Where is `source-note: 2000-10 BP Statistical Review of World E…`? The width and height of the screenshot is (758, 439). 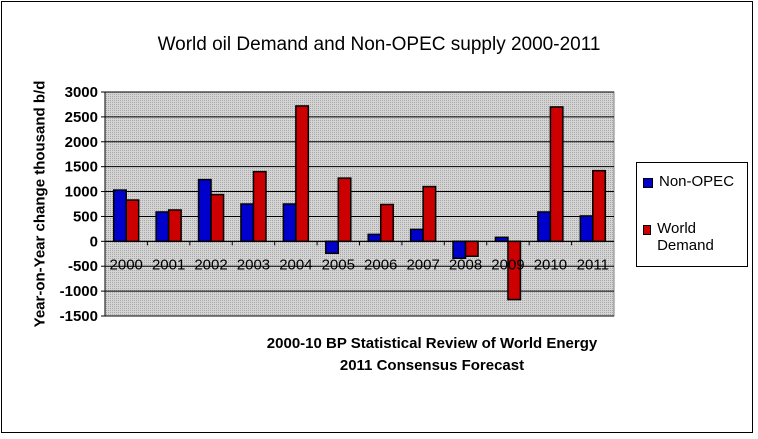
source-note: 2000-10 BP Statistical Review of World E… is located at coordinates (432, 343).